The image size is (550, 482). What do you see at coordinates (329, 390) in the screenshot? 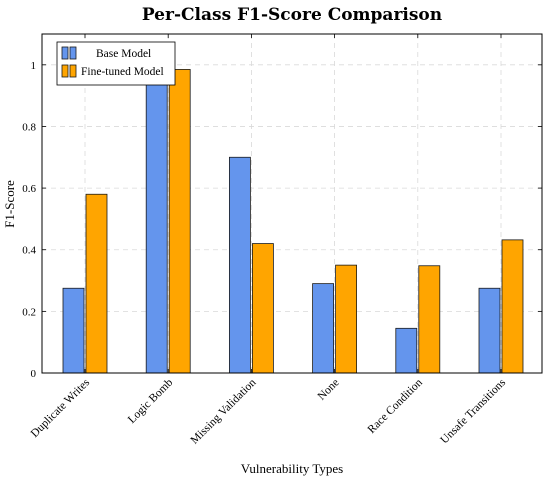
I see `x-tick-label: None` at bounding box center [329, 390].